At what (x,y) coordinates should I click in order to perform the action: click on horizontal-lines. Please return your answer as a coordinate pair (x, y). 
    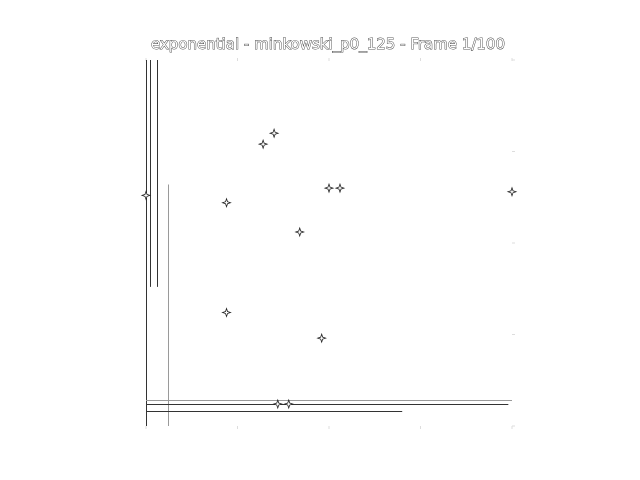
    Looking at the image, I should click on (329, 406).